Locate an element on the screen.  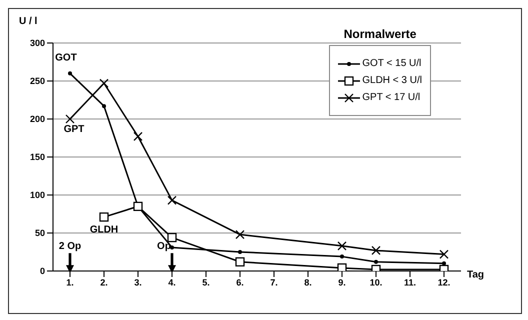
x-tick-label: 5. is located at coordinates (206, 282).